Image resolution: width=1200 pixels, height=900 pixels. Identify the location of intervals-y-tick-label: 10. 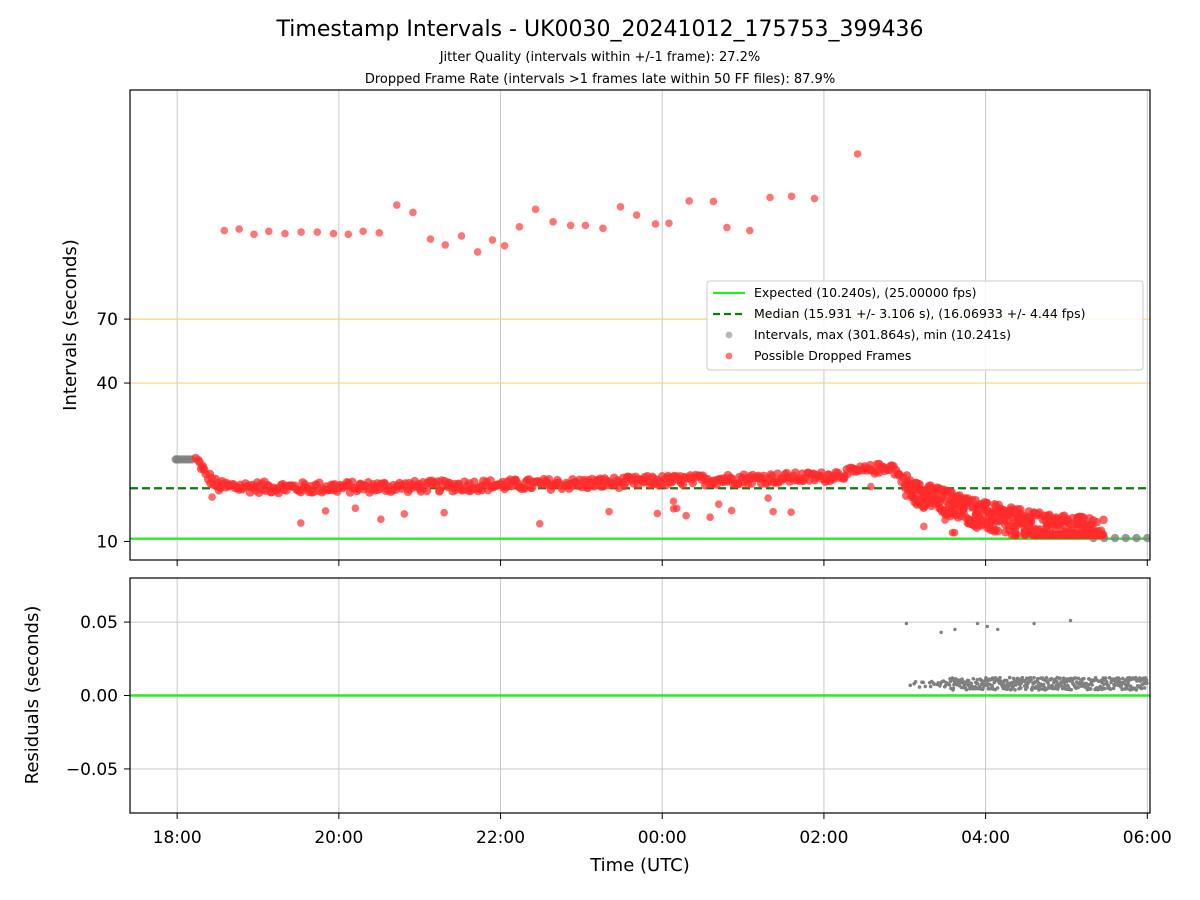
(107, 542).